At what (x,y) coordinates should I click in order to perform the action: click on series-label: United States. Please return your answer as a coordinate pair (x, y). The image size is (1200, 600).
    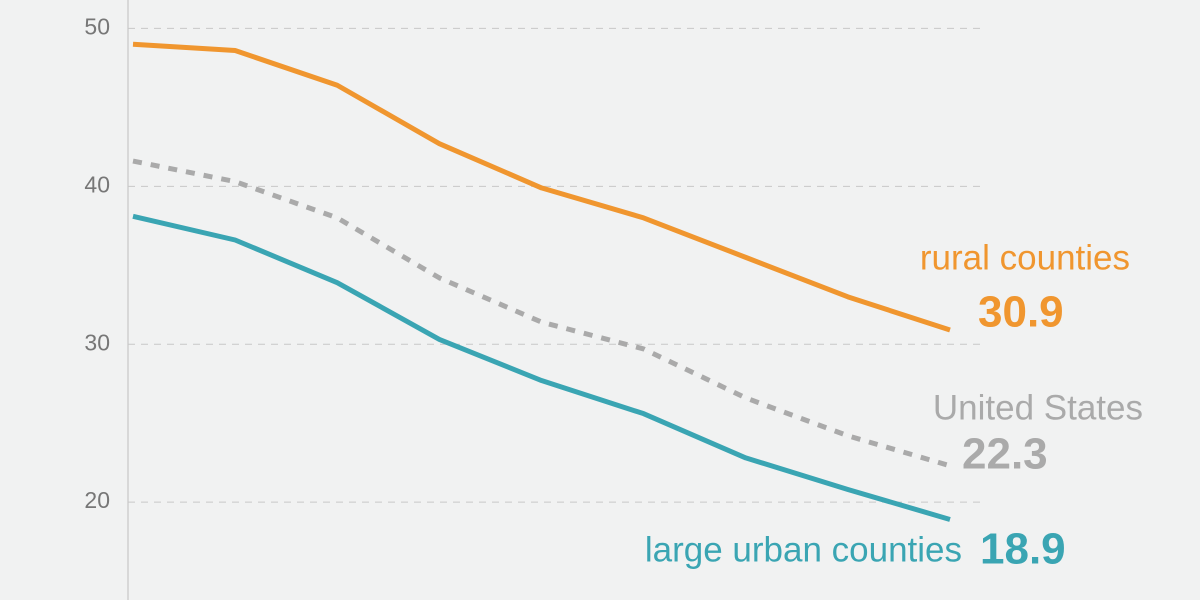
    Looking at the image, I should click on (1038, 407).